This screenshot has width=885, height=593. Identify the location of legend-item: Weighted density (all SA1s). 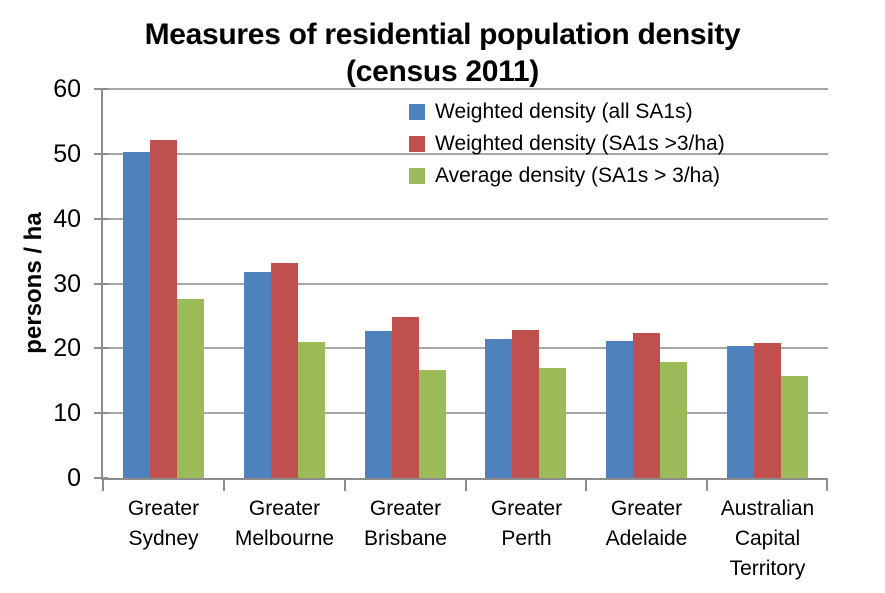
(567, 112).